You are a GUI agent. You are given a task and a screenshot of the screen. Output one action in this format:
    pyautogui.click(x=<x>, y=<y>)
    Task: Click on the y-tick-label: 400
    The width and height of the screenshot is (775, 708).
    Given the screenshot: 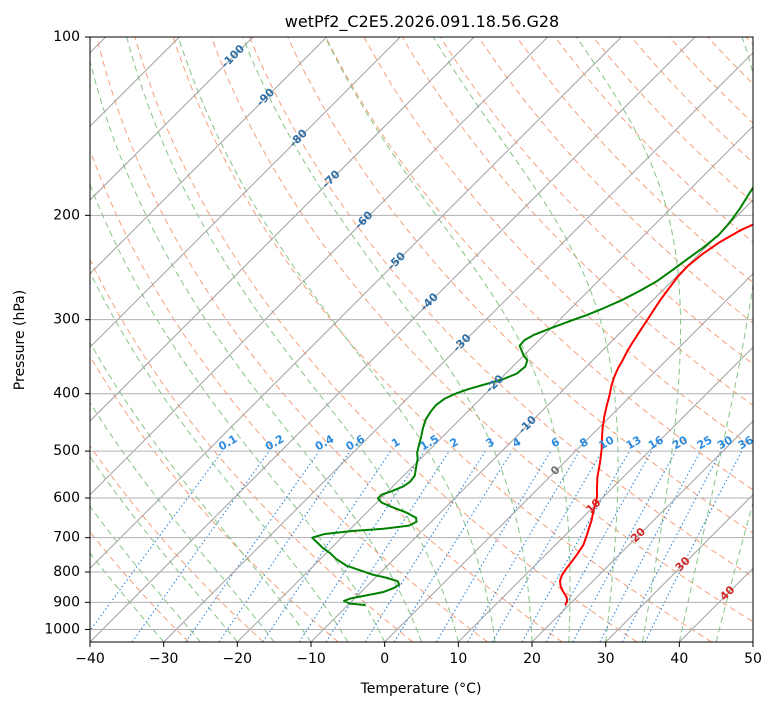 What is the action you would take?
    pyautogui.click(x=66, y=394)
    